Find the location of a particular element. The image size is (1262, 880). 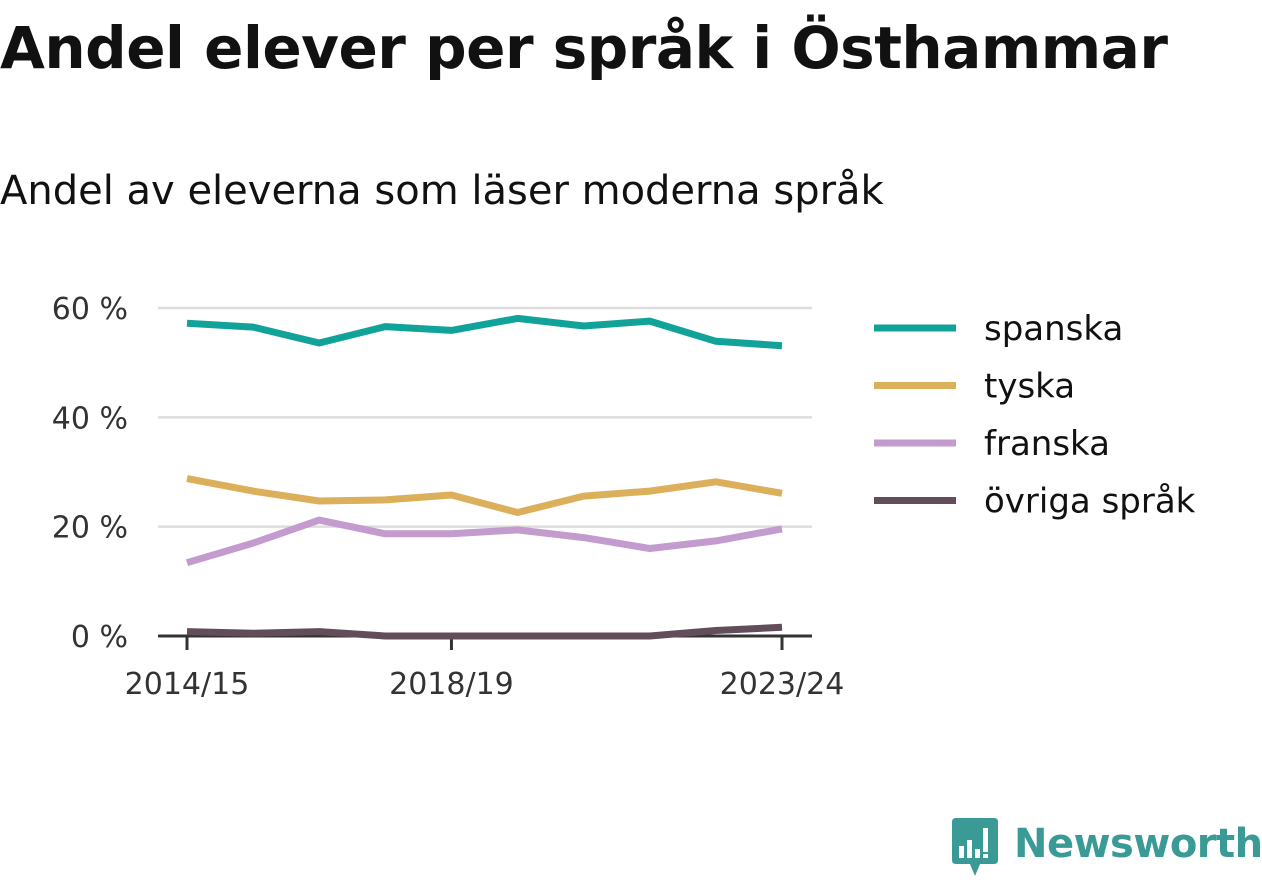

y-tick-label: 40 % is located at coordinates (90, 418).